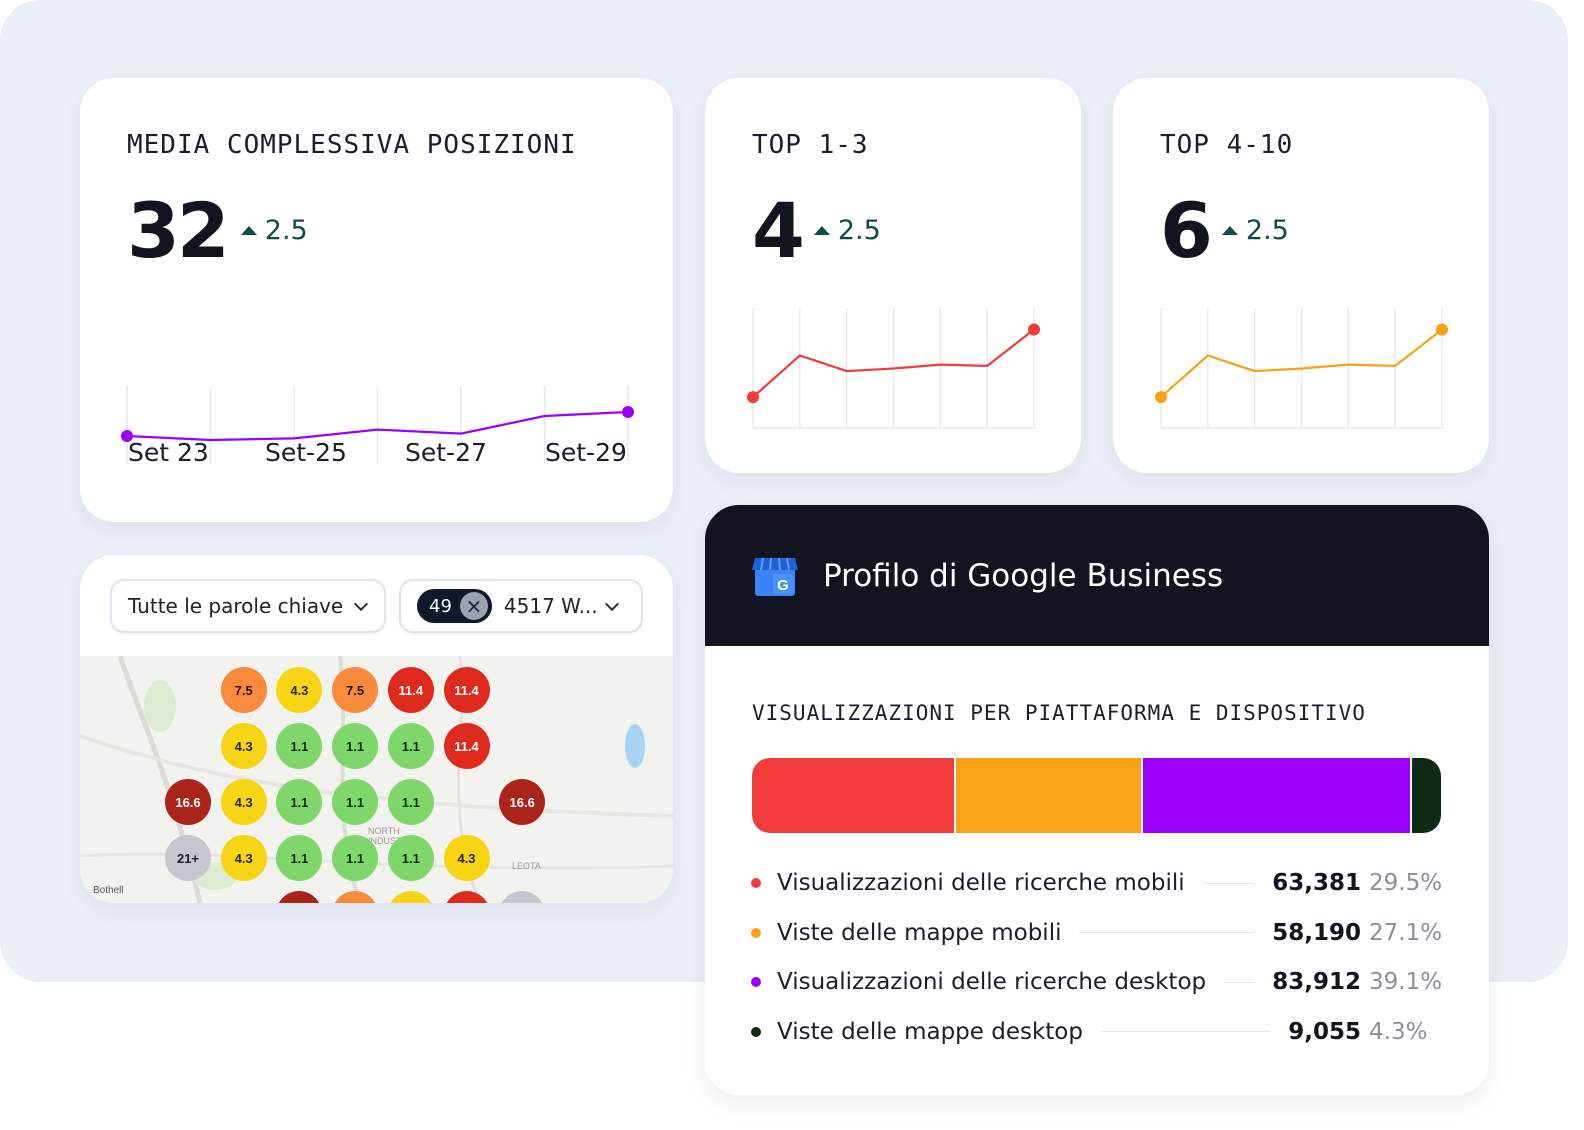 The width and height of the screenshot is (1584, 1130). I want to click on top-1-3-line-chart, so click(893, 368).